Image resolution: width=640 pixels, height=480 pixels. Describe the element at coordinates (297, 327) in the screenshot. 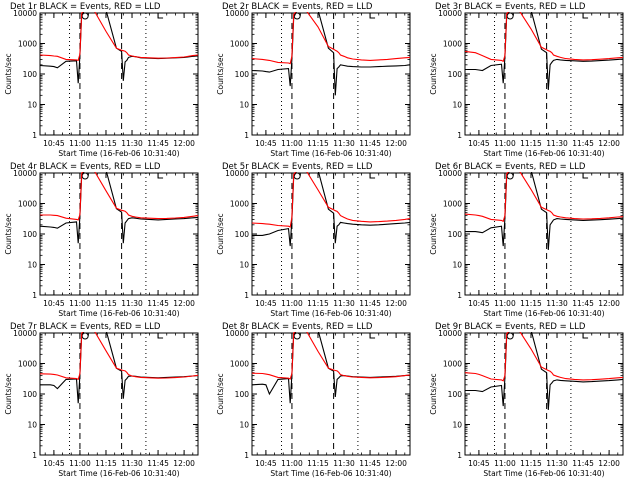

I see `panel-title: Det 8r BLACK = Events, RED = LLD` at that location.